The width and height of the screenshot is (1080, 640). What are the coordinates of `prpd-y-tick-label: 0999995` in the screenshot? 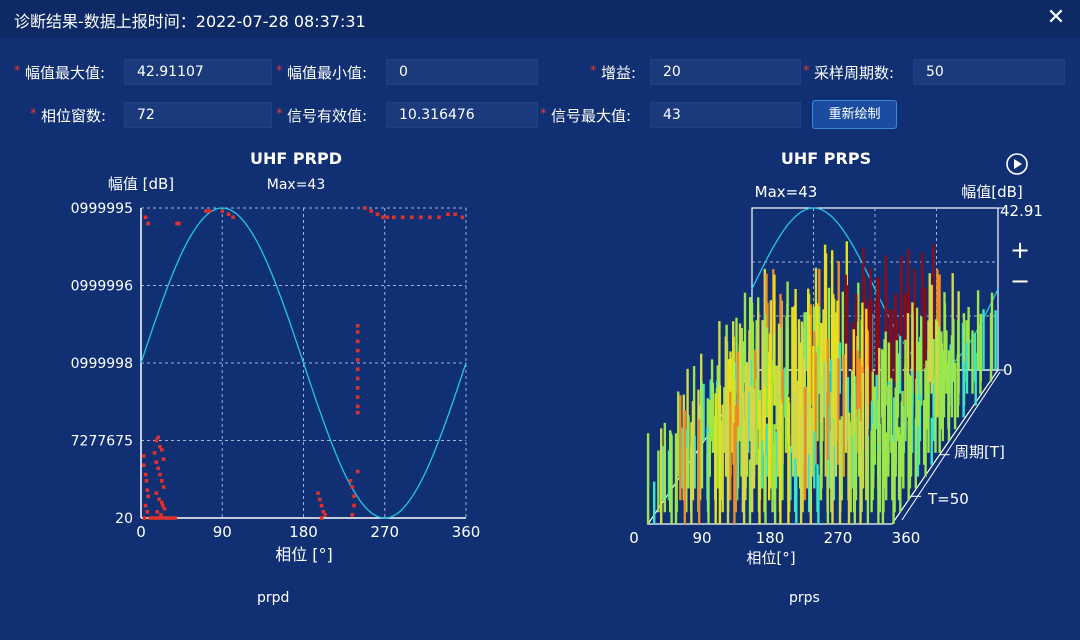 It's located at (102, 209).